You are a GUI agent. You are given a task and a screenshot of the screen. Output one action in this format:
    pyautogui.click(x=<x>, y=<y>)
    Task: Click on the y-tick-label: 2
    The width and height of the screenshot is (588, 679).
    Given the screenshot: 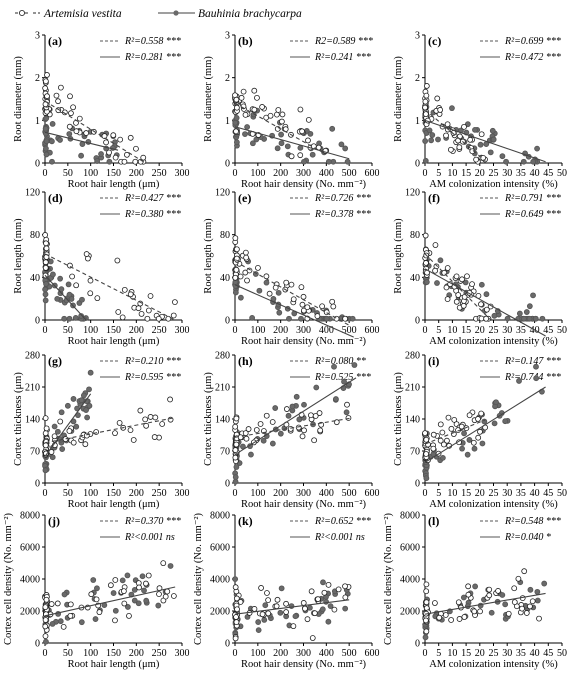 What is the action you would take?
    pyautogui.click(x=37, y=78)
    